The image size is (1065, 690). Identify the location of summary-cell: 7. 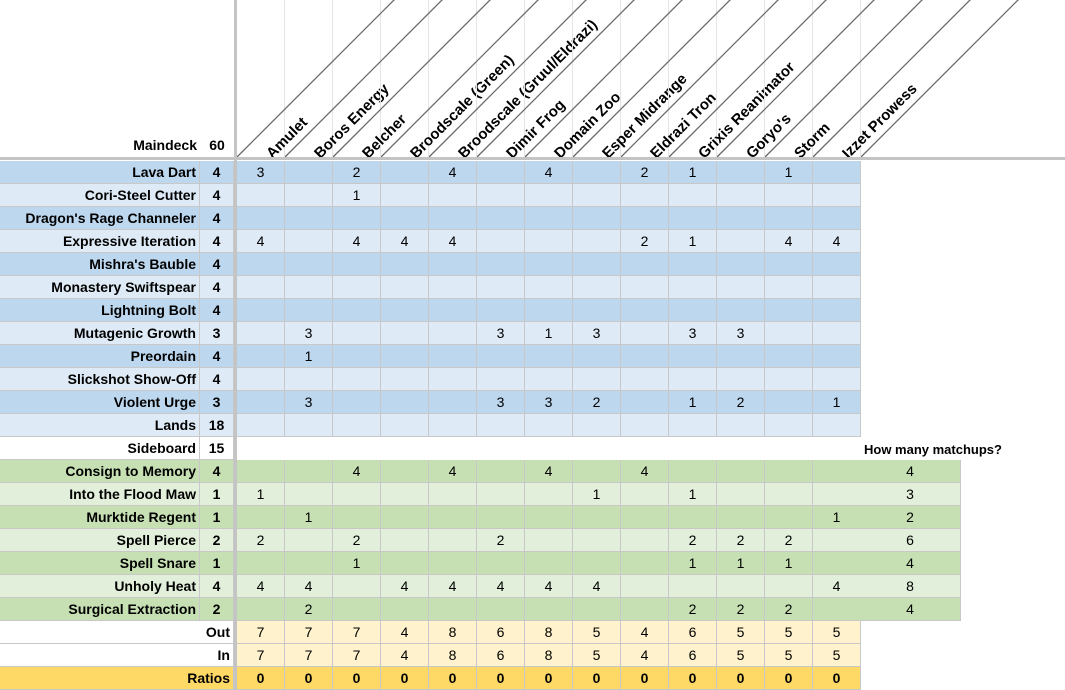
(261, 632).